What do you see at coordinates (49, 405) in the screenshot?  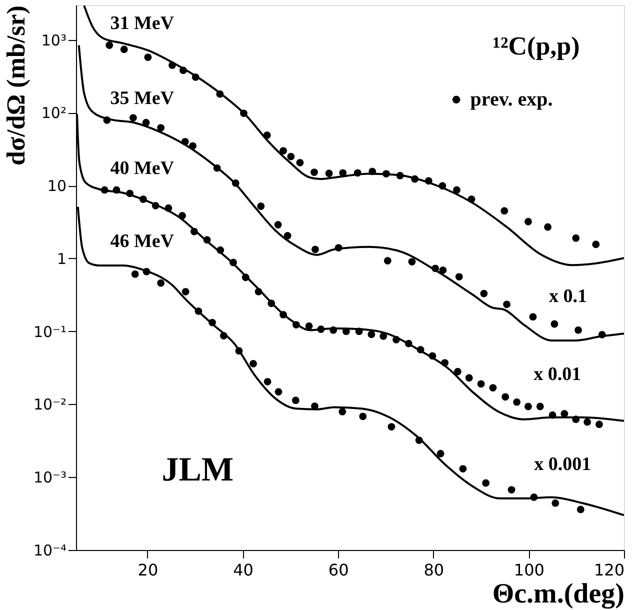 I see `y-tick-label: 10⁻²` at bounding box center [49, 405].